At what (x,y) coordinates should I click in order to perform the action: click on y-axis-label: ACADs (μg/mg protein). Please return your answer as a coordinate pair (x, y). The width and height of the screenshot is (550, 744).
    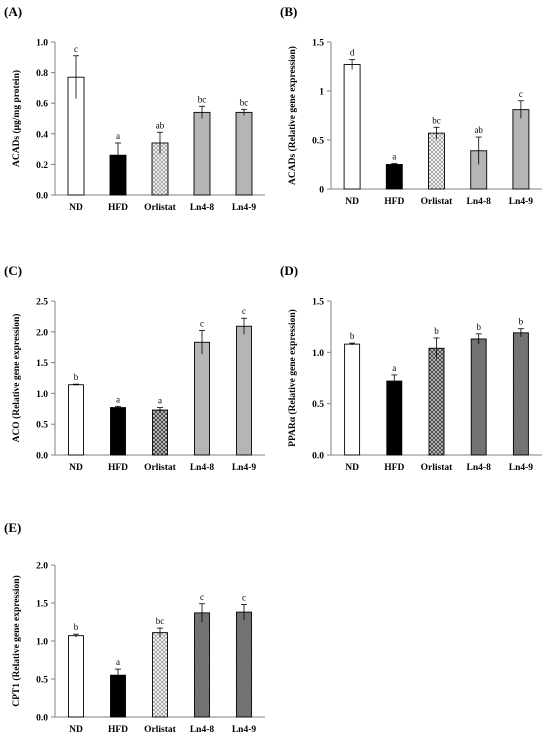
    Looking at the image, I should click on (16, 118).